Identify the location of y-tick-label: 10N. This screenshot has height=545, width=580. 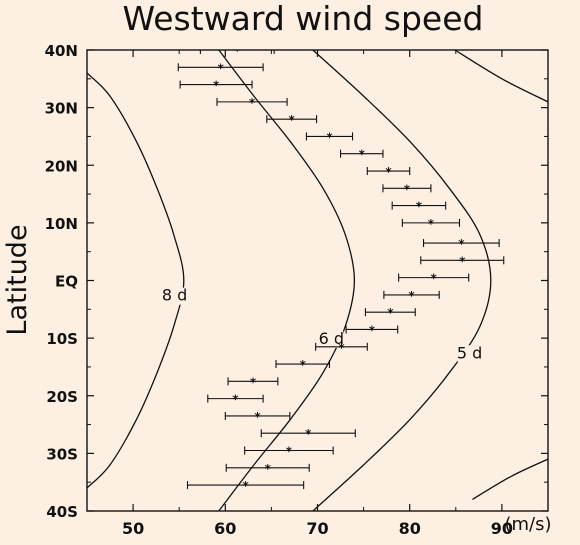
(61, 224).